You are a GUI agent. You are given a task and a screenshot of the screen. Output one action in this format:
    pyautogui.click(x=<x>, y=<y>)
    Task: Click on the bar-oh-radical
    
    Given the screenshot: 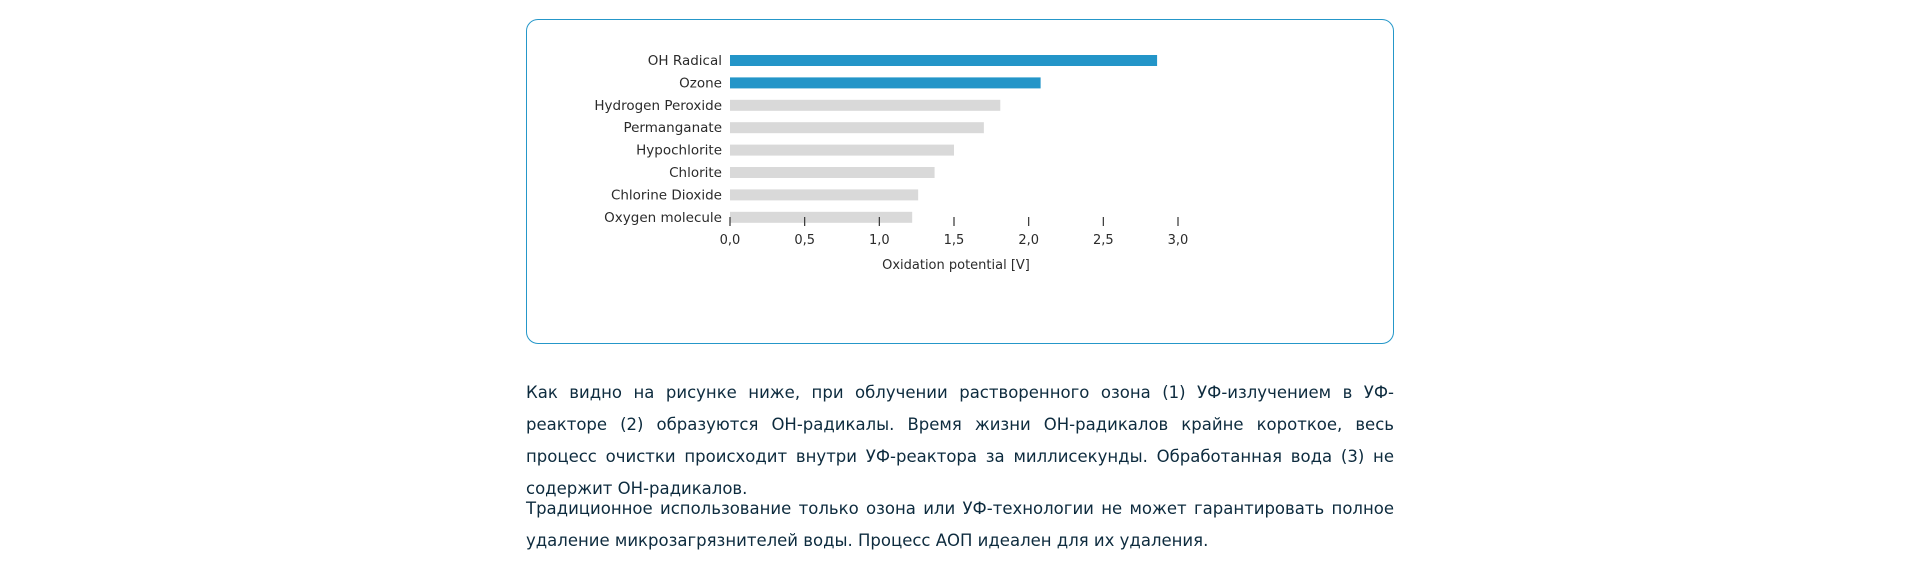 What is the action you would take?
    pyautogui.click(x=944, y=60)
    